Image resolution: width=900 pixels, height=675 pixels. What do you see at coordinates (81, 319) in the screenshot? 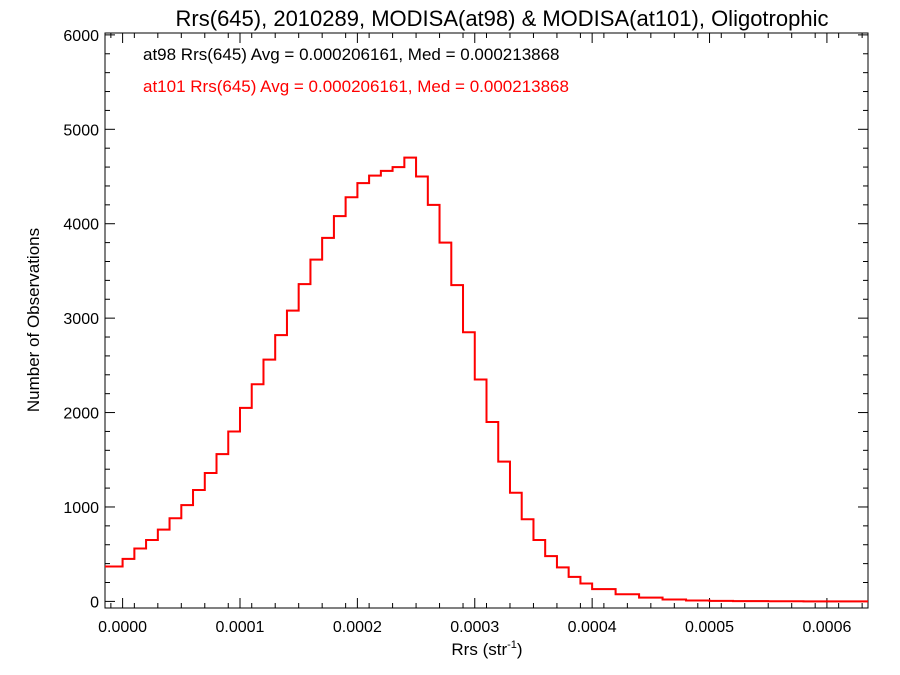
I see `y-tick-label: 3000` at bounding box center [81, 319].